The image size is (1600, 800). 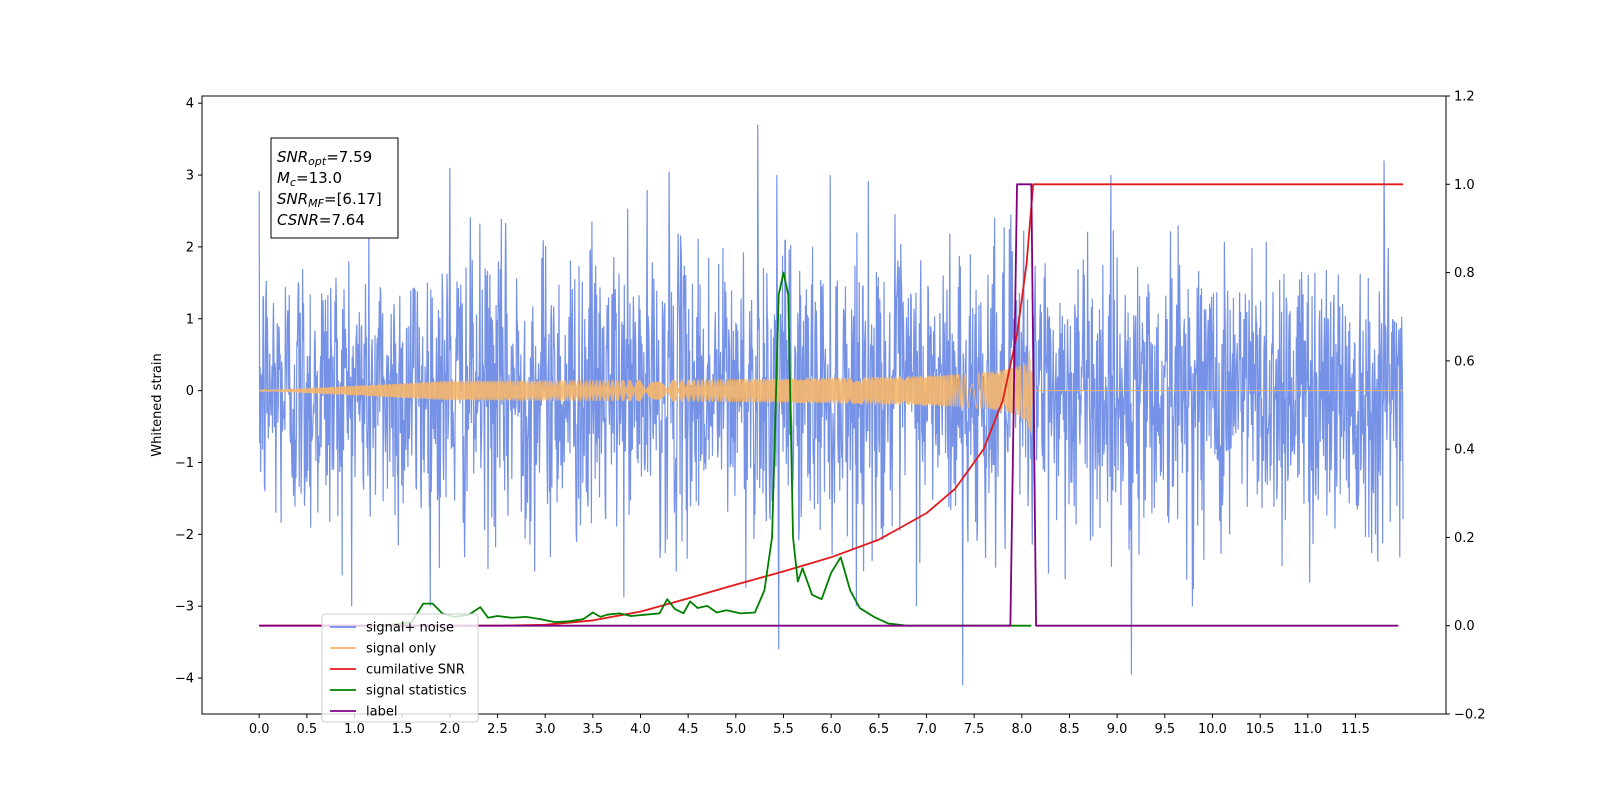 What do you see at coordinates (1021, 729) in the screenshot?
I see `x-tick-label: 8.0` at bounding box center [1021, 729].